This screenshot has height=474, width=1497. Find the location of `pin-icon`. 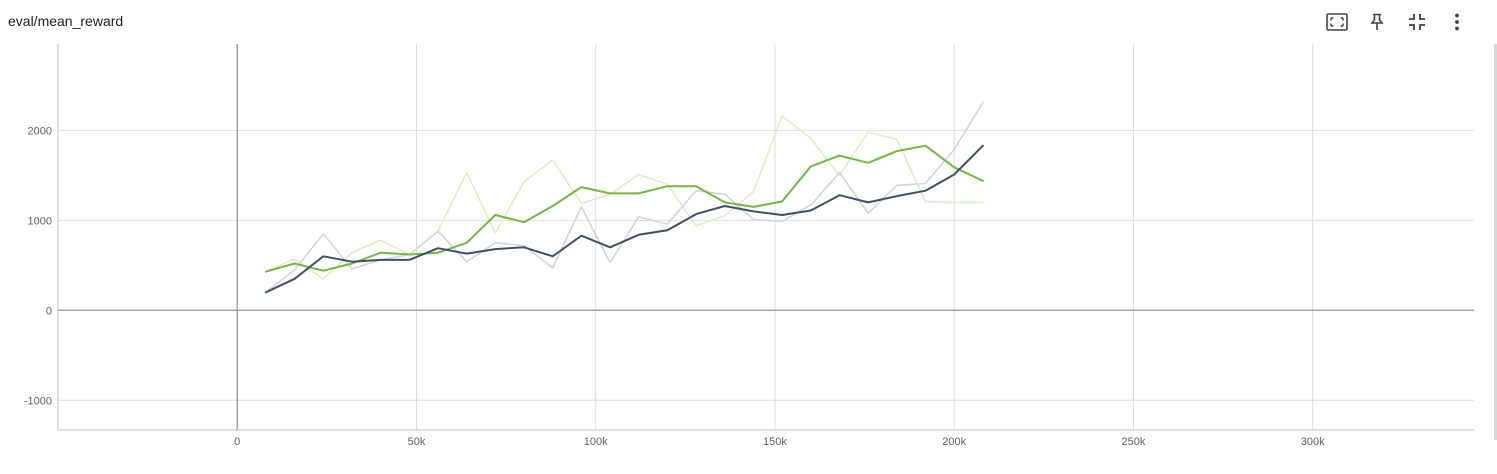

pin-icon is located at coordinates (1377, 21).